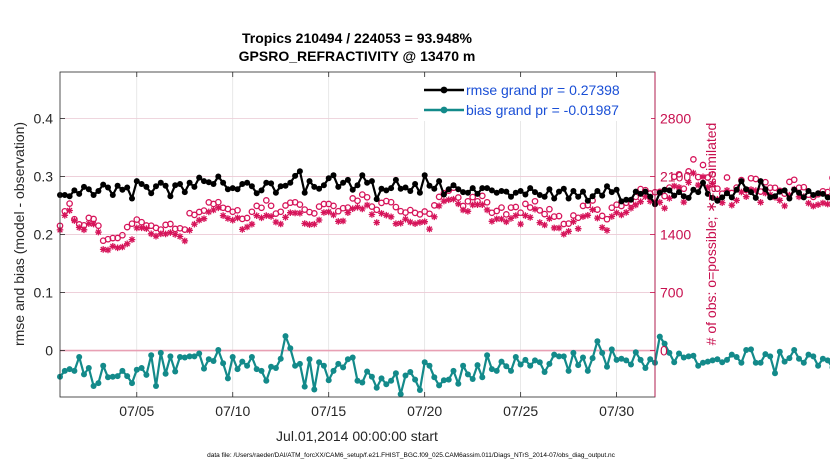  Describe the element at coordinates (543, 90) in the screenshot. I see `legend-rmse-label: rmse grand pr = 0.27398` at that location.